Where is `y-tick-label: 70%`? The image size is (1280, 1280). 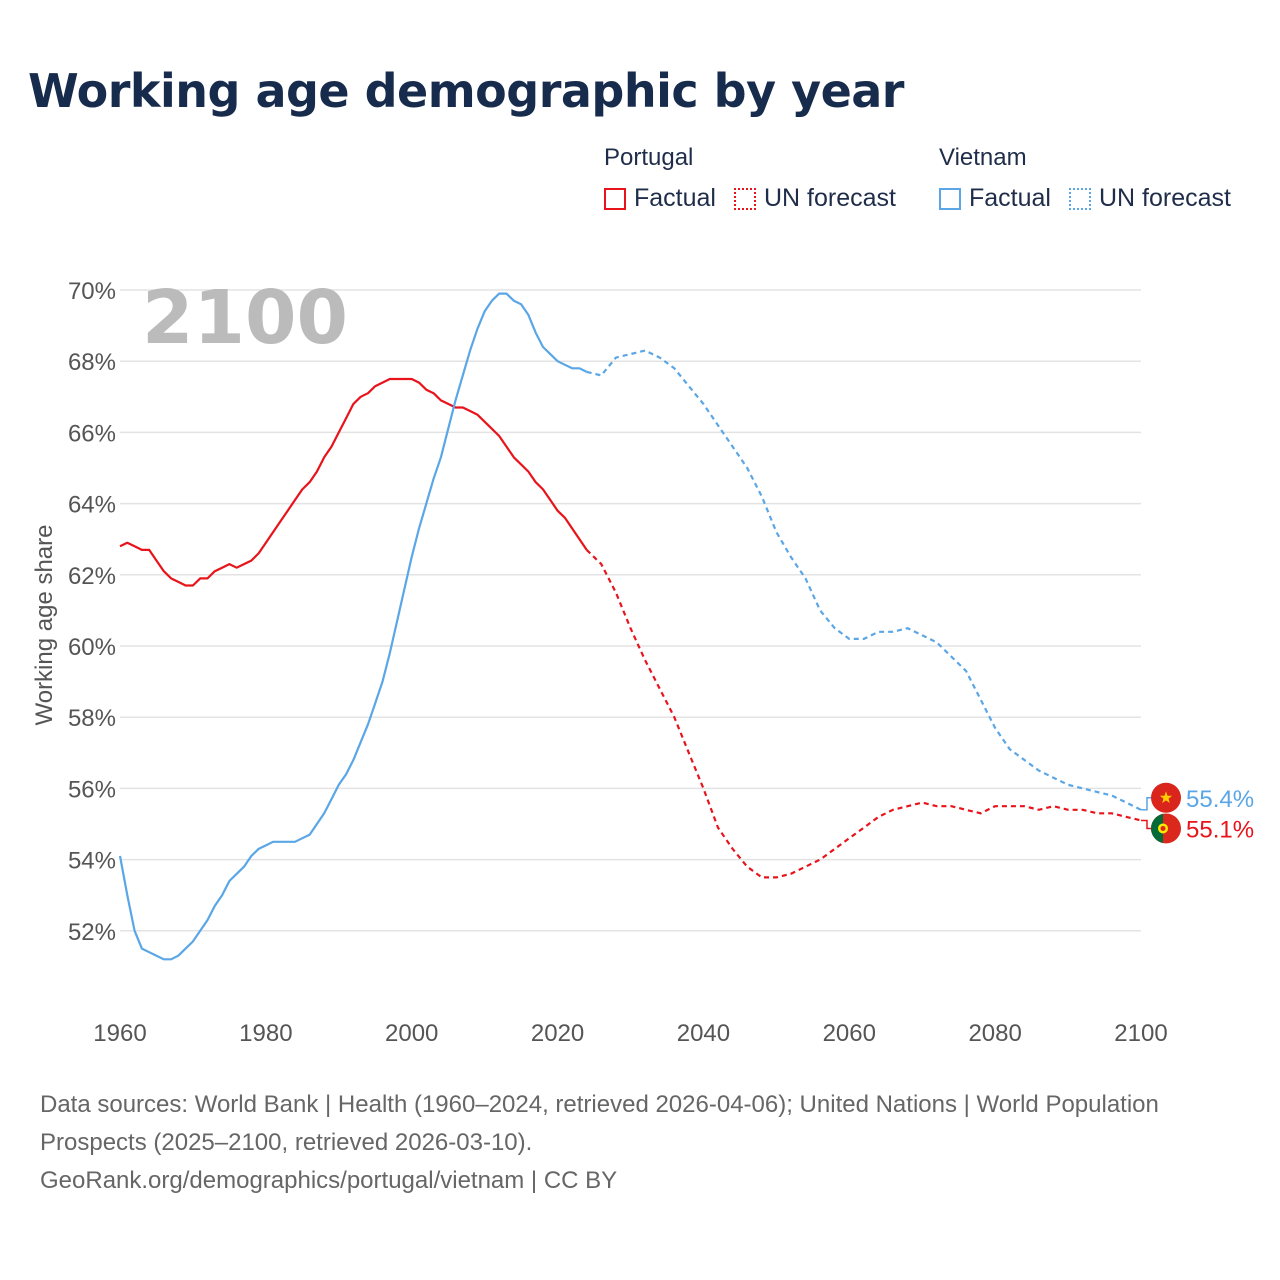 y-tick-label: 70% is located at coordinates (92, 291).